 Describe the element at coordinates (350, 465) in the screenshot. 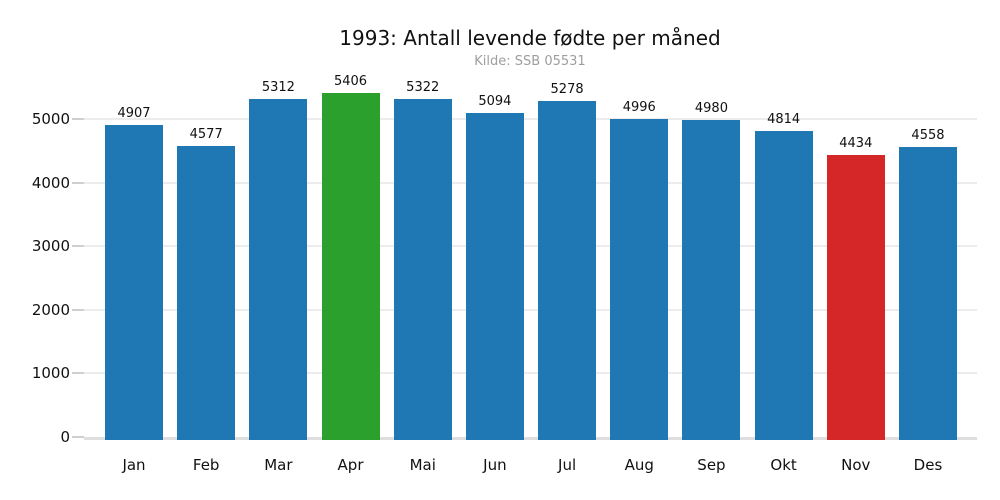

I see `x-tick-label-apr: Apr` at that location.